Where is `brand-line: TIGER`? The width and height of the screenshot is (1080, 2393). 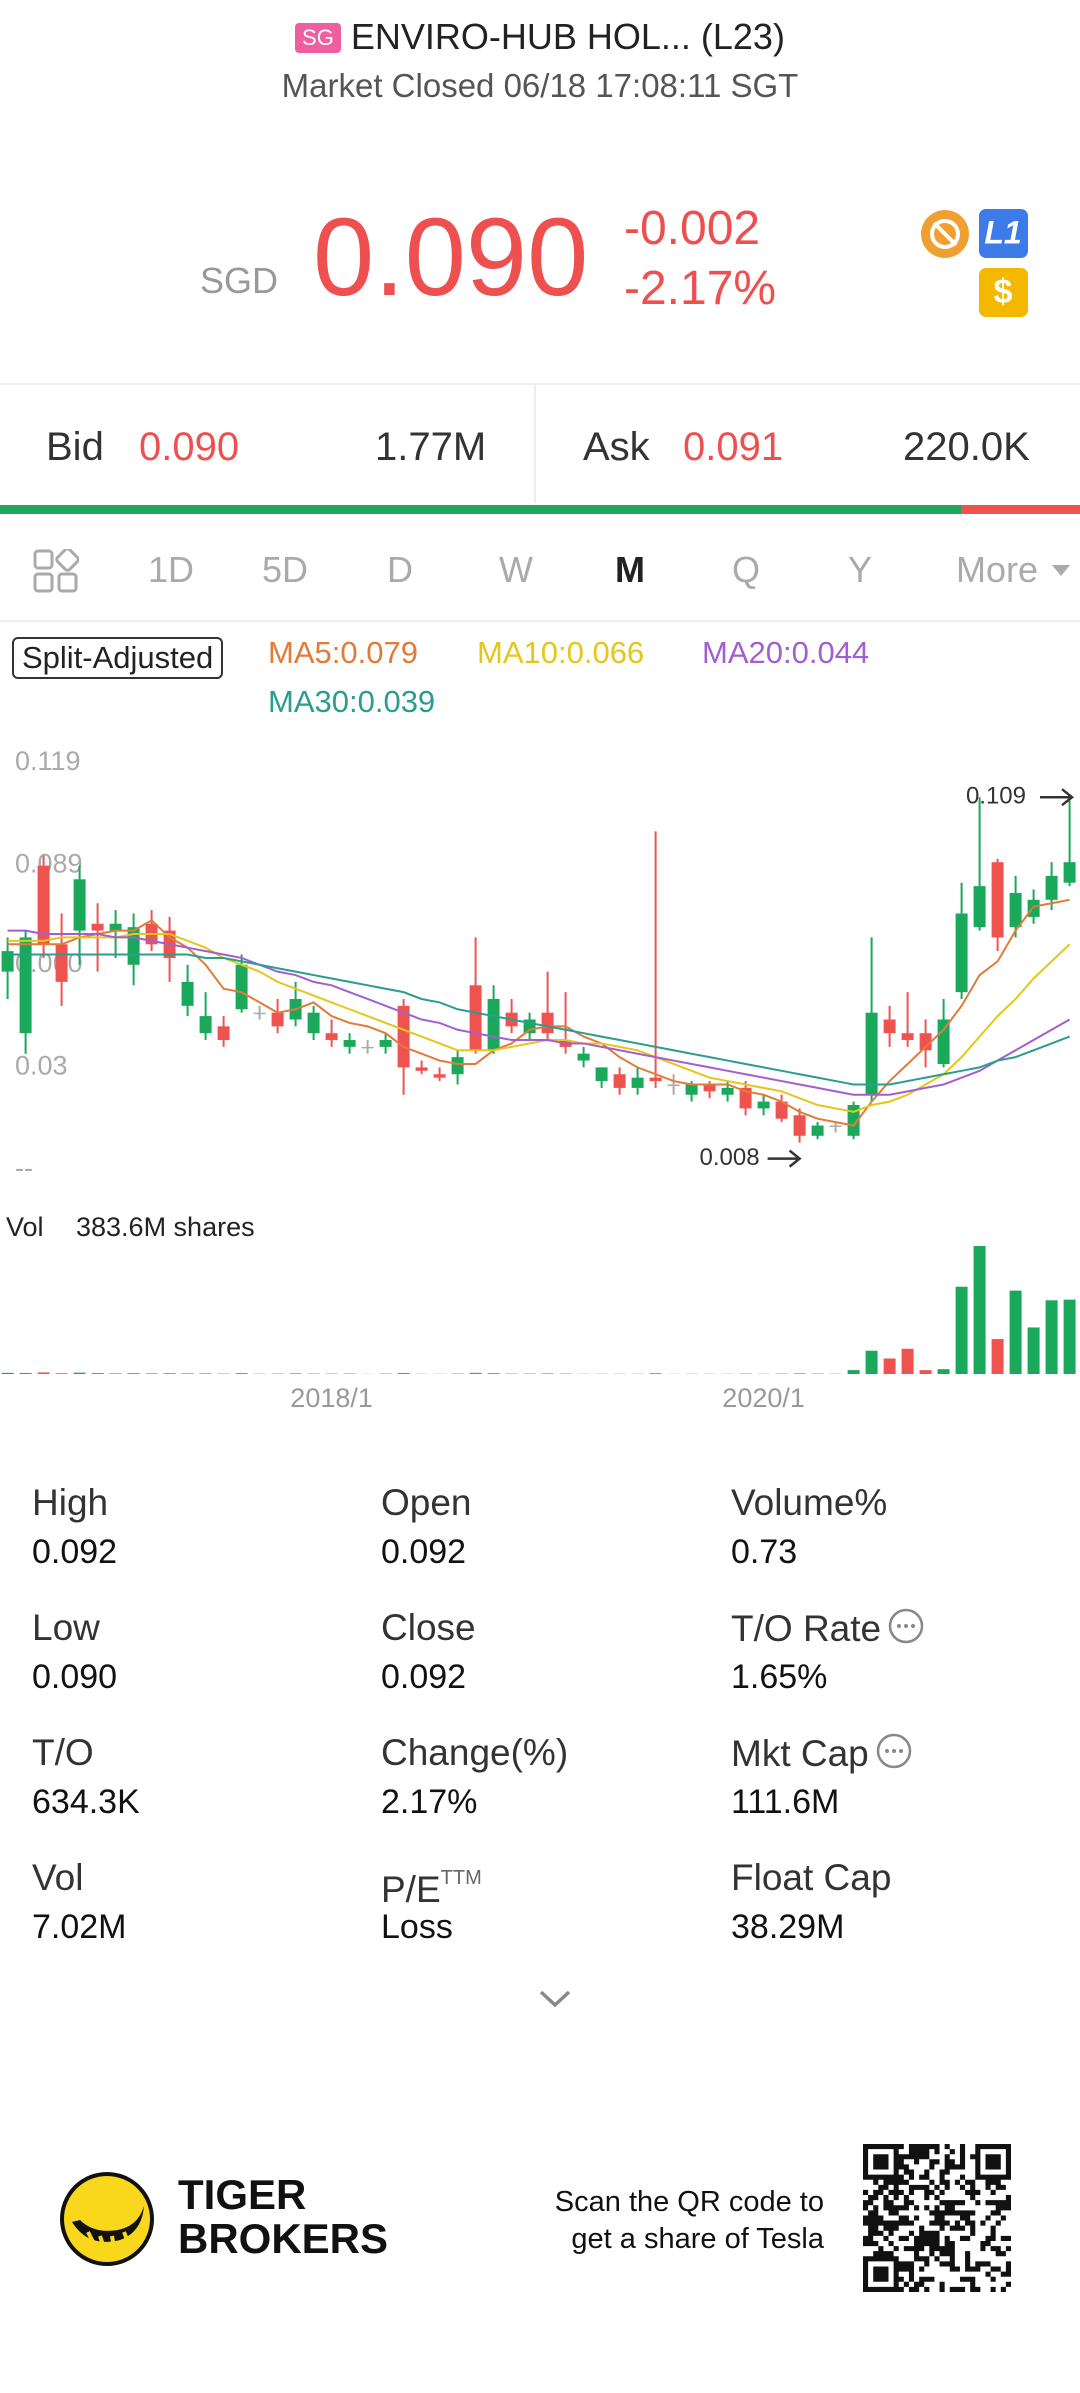
brand-line: TIGER is located at coordinates (242, 2194).